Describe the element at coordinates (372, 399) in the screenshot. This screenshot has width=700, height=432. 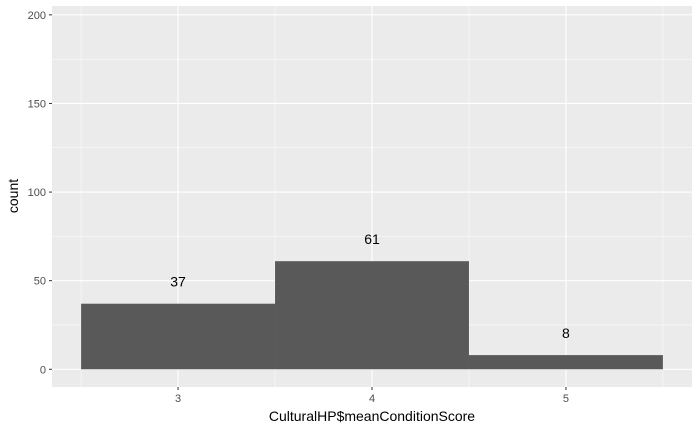
I see `x-tick-label: 4` at that location.